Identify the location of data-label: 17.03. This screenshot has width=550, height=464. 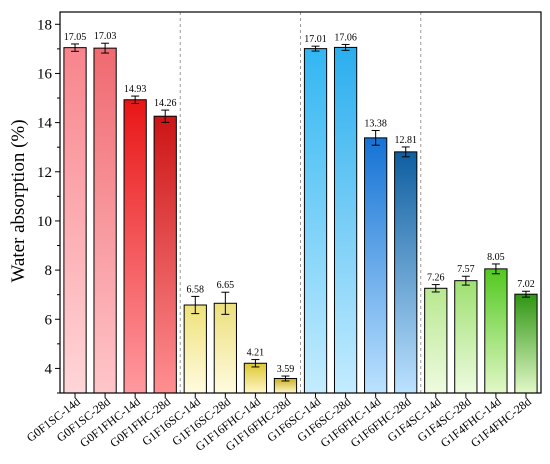
(105, 36).